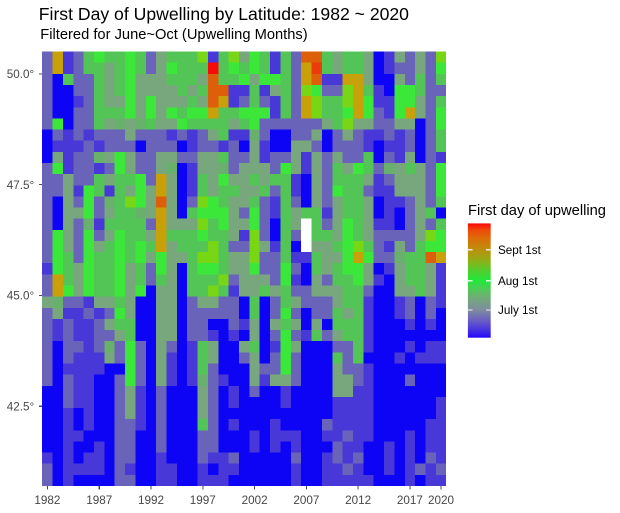 The width and height of the screenshot is (620, 513). What do you see at coordinates (518, 310) in the screenshot?
I see `svg-text: July 1st` at bounding box center [518, 310].